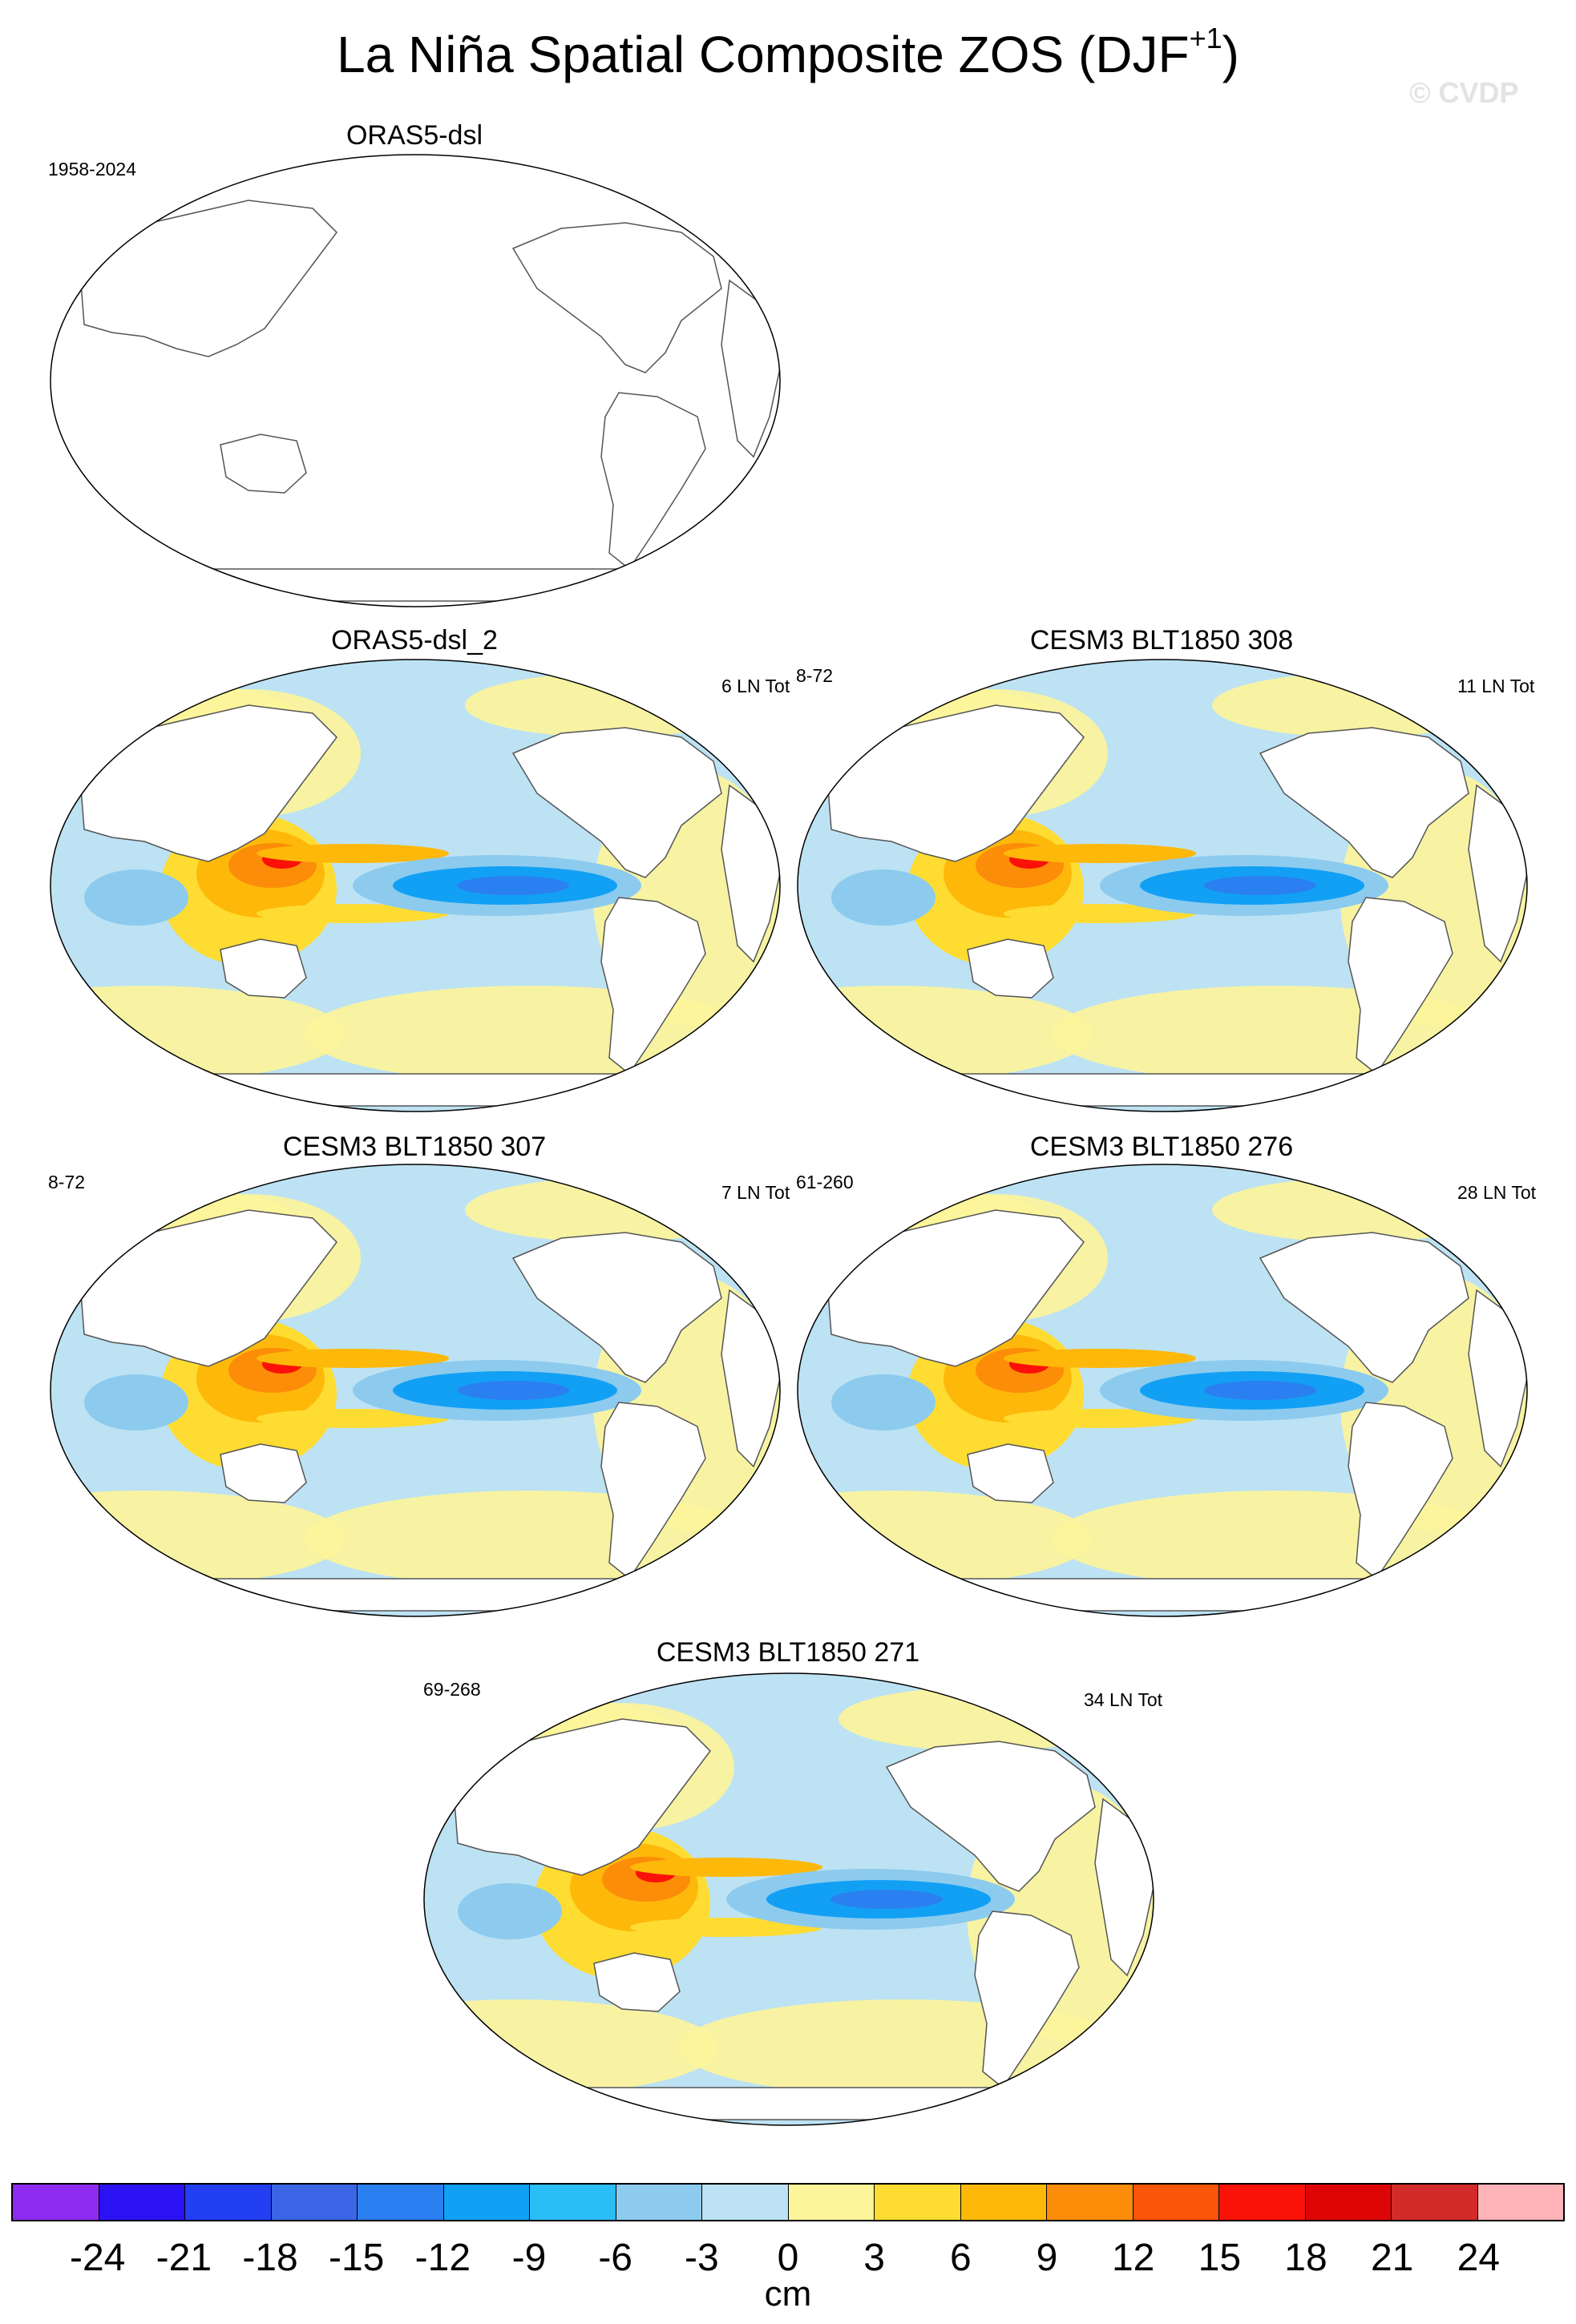  What do you see at coordinates (415, 380) in the screenshot?
I see `map-oras5-dsl` at bounding box center [415, 380].